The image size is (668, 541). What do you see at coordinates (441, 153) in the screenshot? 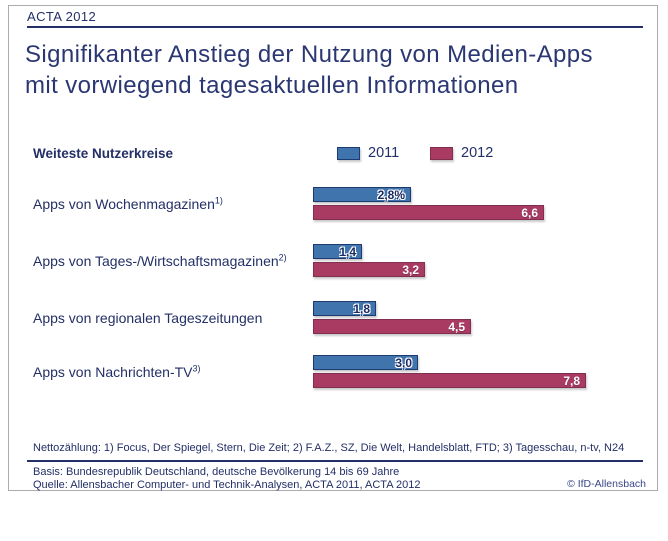
I see `legend-swatch-2012` at bounding box center [441, 153].